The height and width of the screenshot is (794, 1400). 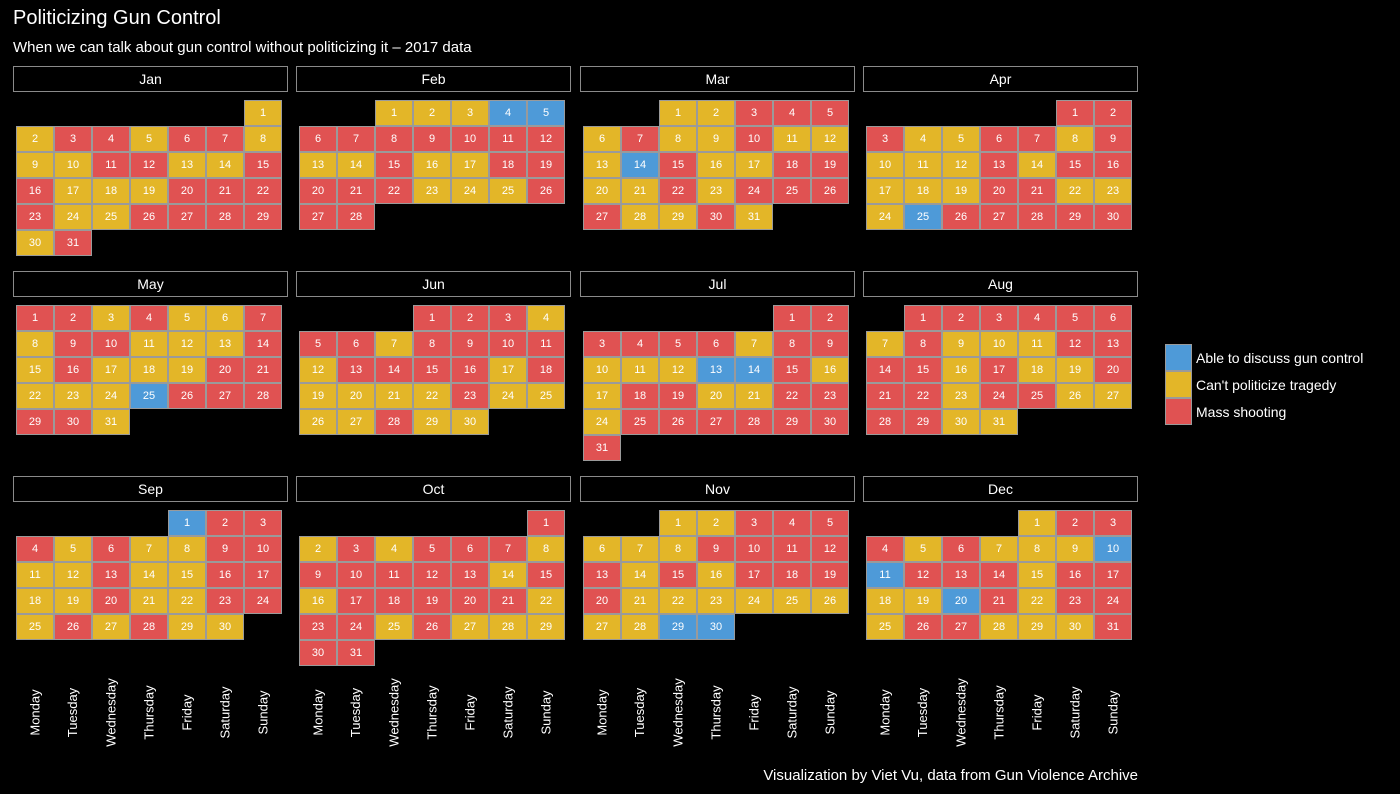 I want to click on day-cell-oct-6: 6, so click(x=470, y=549).